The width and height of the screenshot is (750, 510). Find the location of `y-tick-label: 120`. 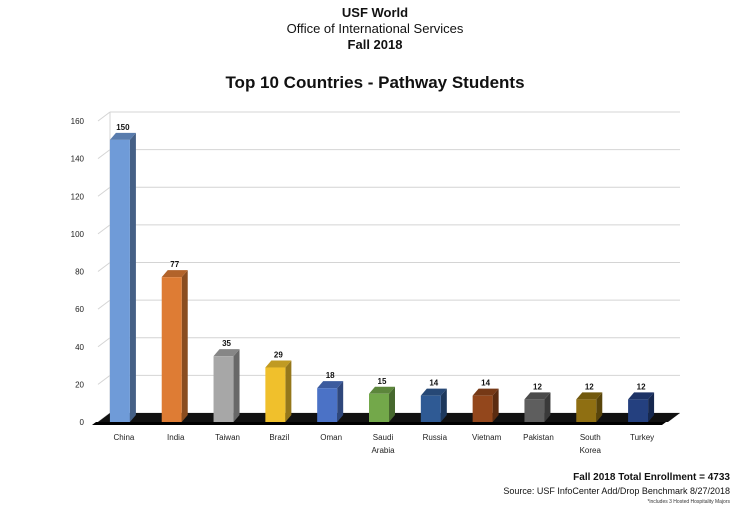

y-tick-label: 120 is located at coordinates (78, 196).